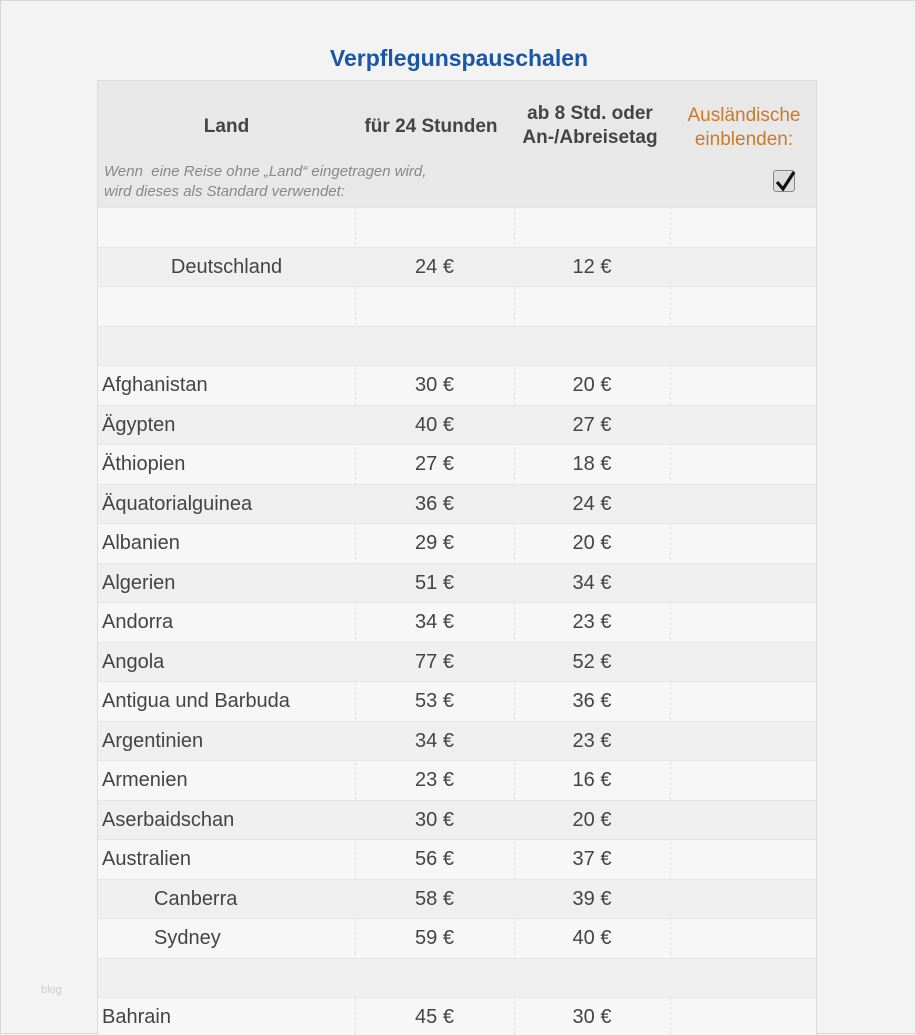 The width and height of the screenshot is (916, 1035). What do you see at coordinates (457, 385) in the screenshot?
I see `table-row: Afghanistan 30 € 20 €` at bounding box center [457, 385].